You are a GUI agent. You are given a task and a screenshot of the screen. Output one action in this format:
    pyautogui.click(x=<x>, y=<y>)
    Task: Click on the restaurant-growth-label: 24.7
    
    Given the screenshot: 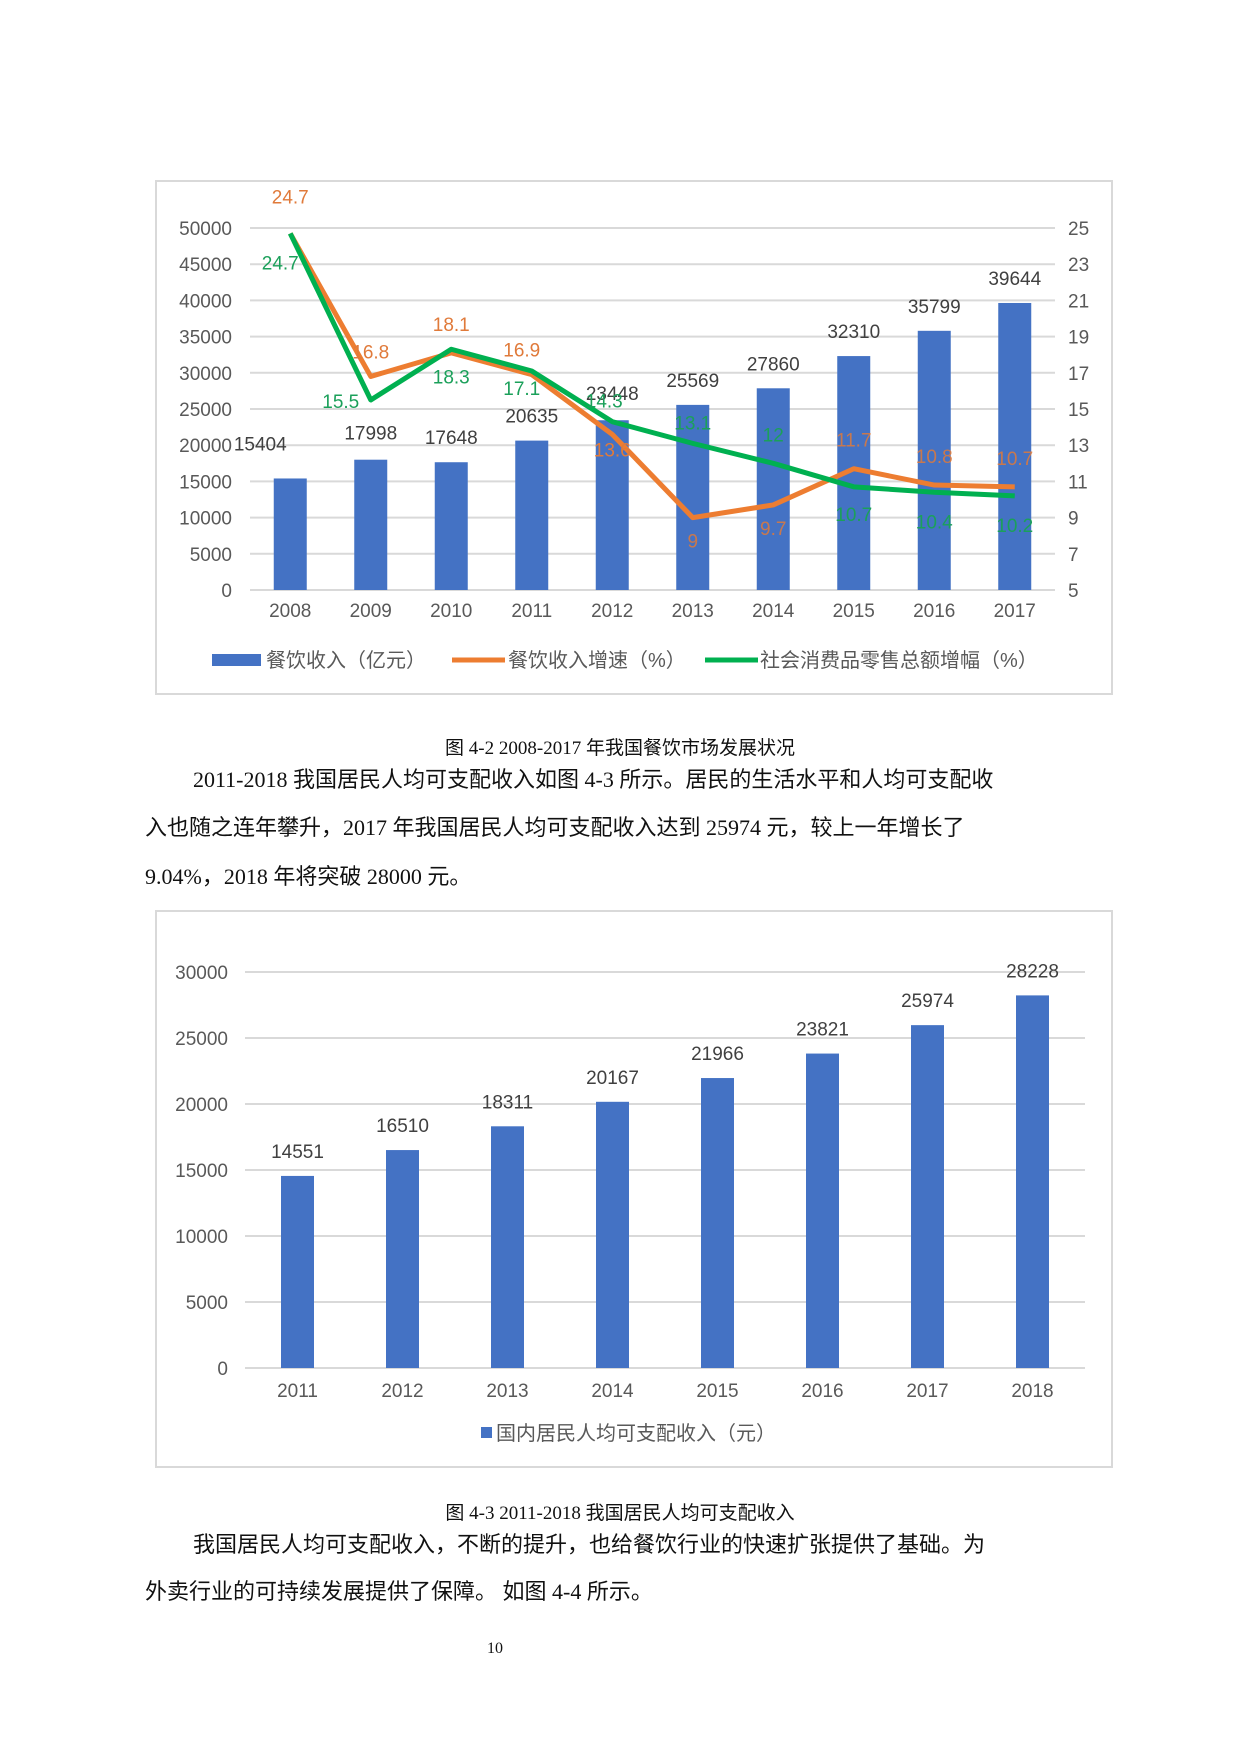 What is the action you would take?
    pyautogui.click(x=290, y=197)
    